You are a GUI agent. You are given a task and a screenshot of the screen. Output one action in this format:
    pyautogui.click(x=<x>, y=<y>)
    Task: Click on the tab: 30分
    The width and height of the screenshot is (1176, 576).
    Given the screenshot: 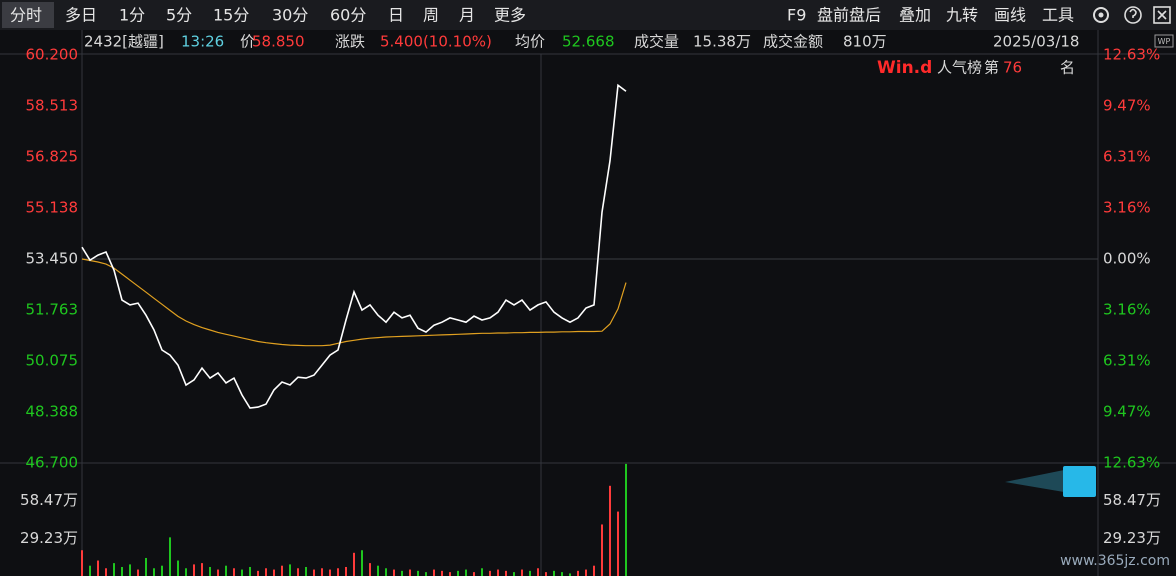 What is the action you would take?
    pyautogui.click(x=290, y=15)
    